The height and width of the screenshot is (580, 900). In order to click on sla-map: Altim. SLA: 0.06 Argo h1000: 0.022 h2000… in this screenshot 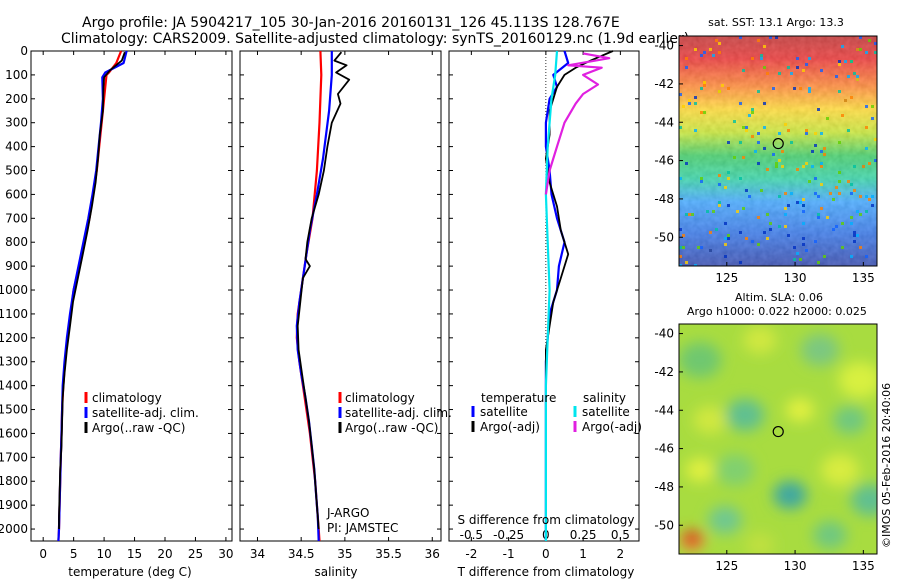, I will do `click(766, 432)`.